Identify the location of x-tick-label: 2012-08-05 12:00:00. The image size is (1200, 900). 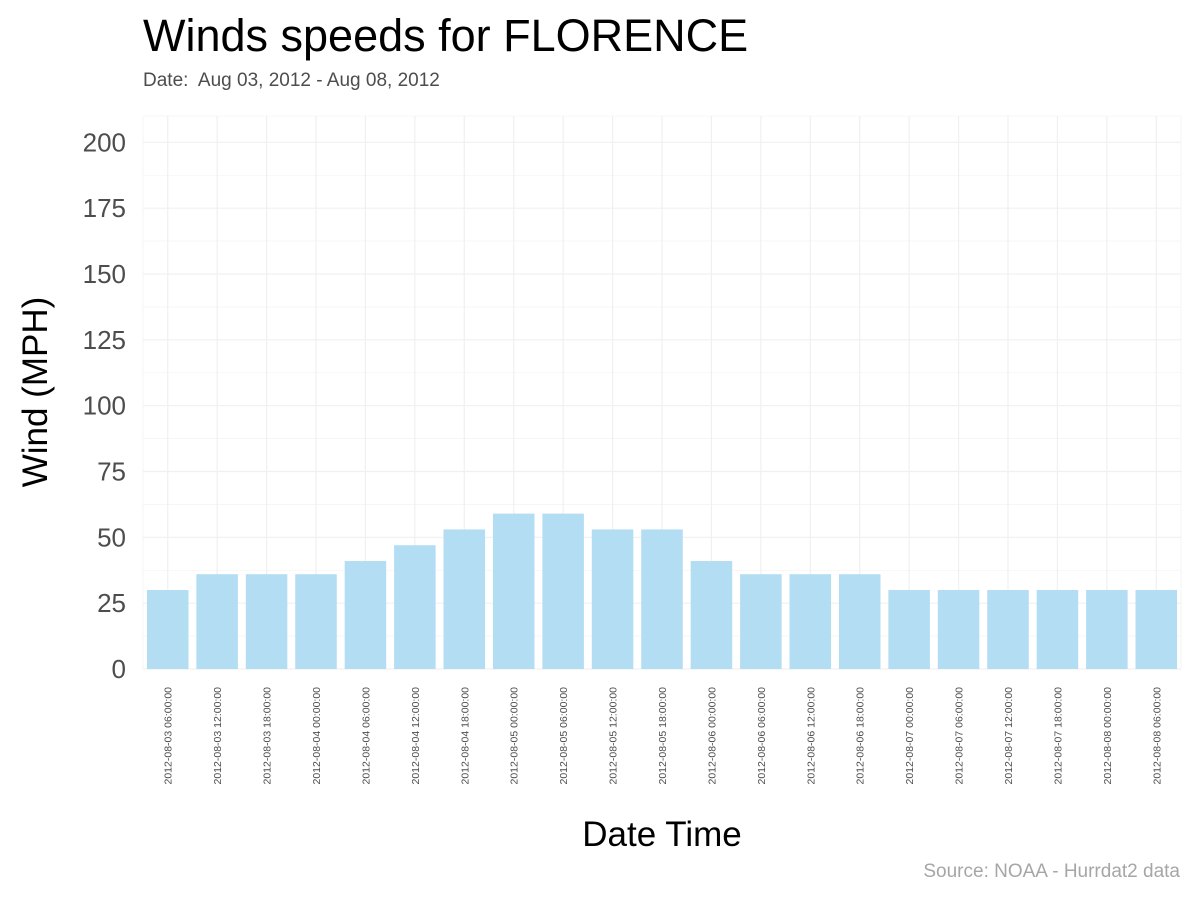
(614, 736).